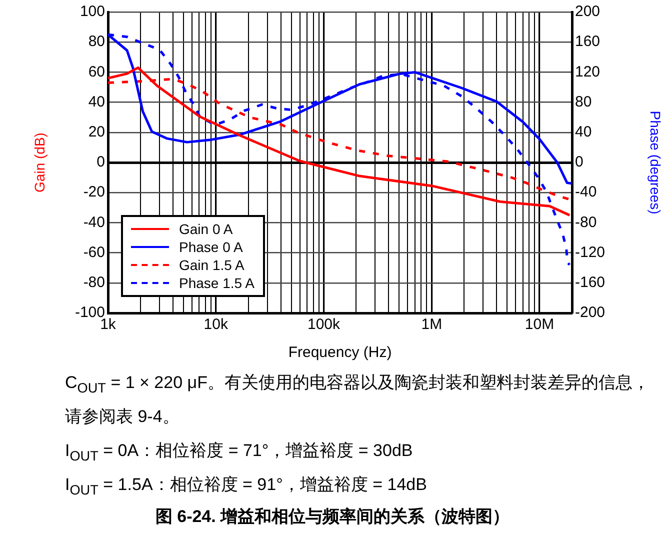 This screenshot has width=665, height=537. I want to click on y-tick-label: -40, so click(94, 222).